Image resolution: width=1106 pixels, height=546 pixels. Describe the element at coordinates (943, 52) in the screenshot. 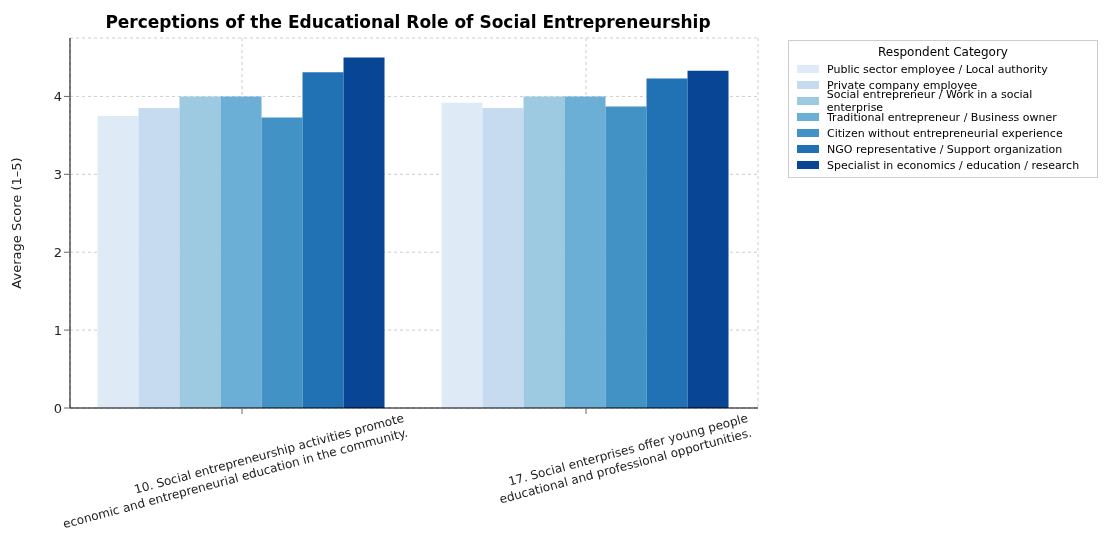

I see `legend-title: Respondent Category` at that location.